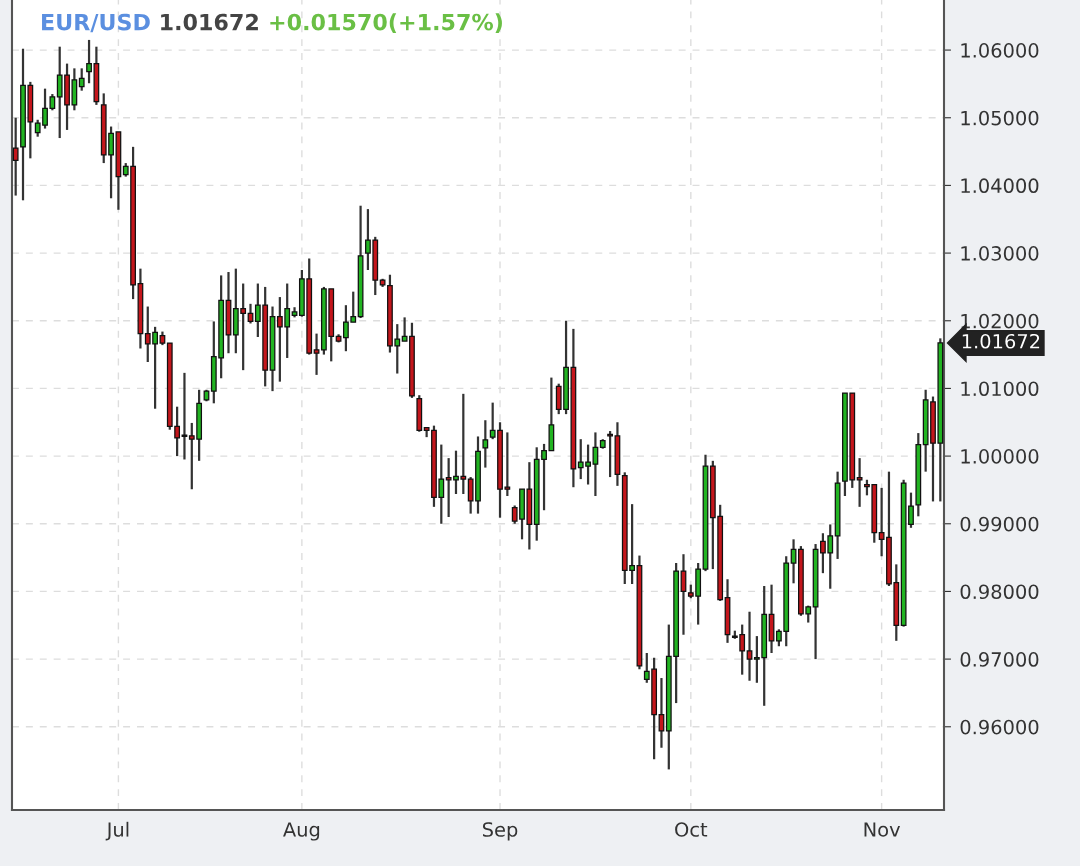  Describe the element at coordinates (999, 524) in the screenshot. I see `y-tick-label: 0.99000` at that location.